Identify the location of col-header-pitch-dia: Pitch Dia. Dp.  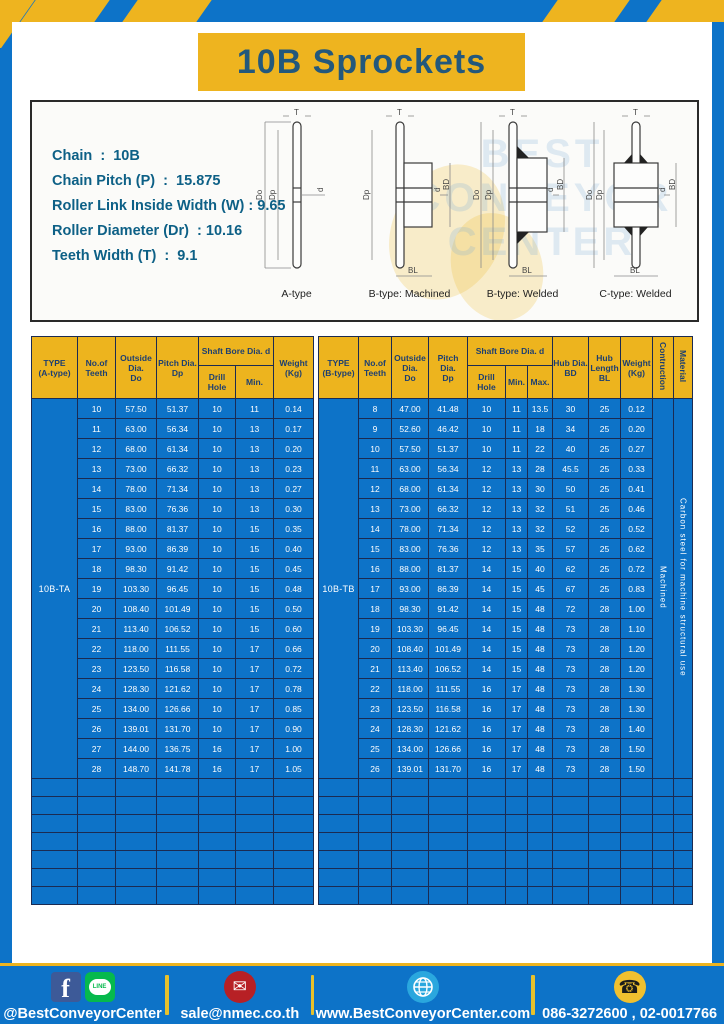
(177, 367).